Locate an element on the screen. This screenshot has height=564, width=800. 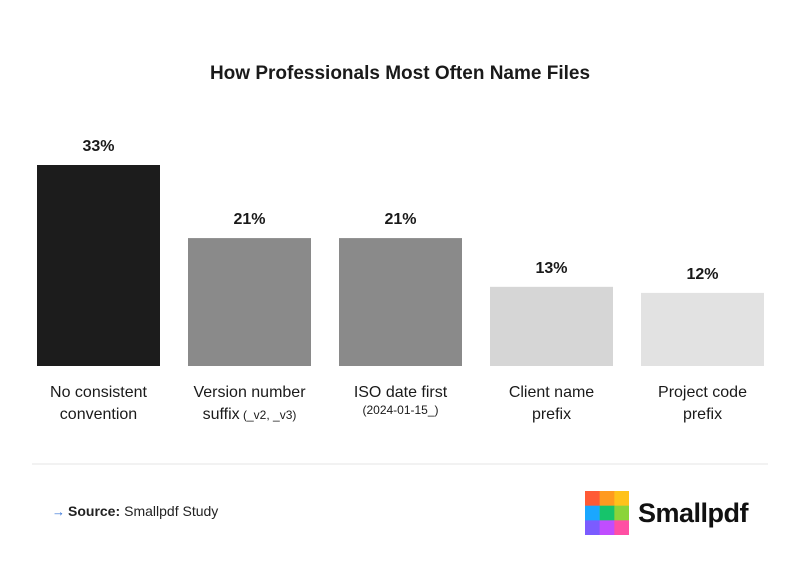
category-label-5-line2: prefix is located at coordinates (702, 414).